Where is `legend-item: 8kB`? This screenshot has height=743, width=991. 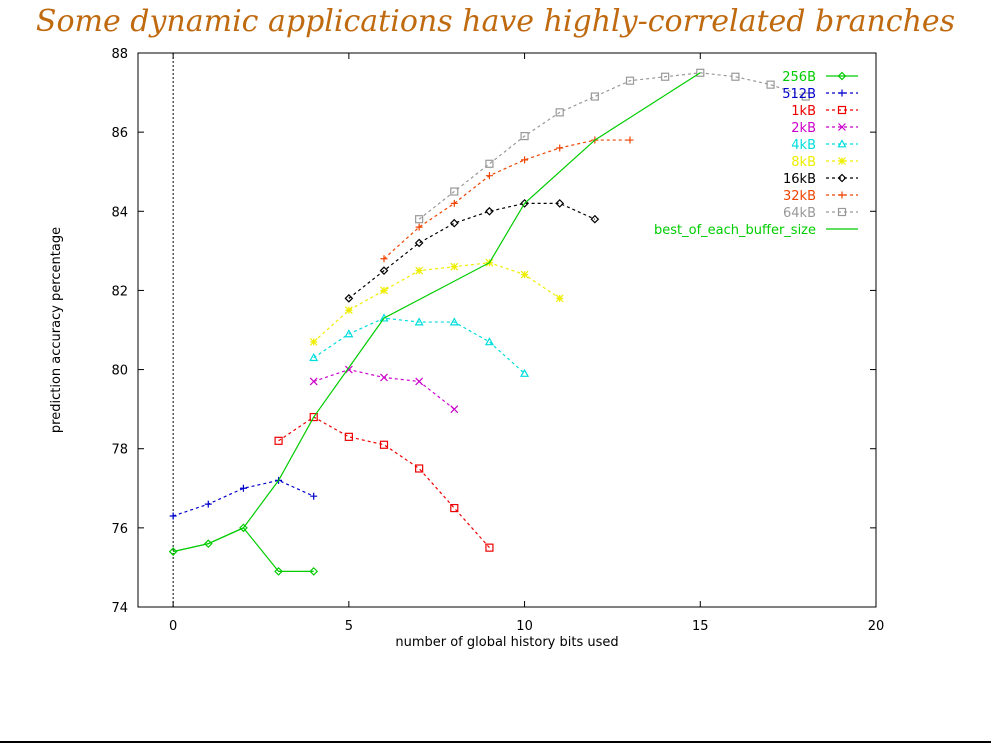 legend-item: 8kB is located at coordinates (824, 162).